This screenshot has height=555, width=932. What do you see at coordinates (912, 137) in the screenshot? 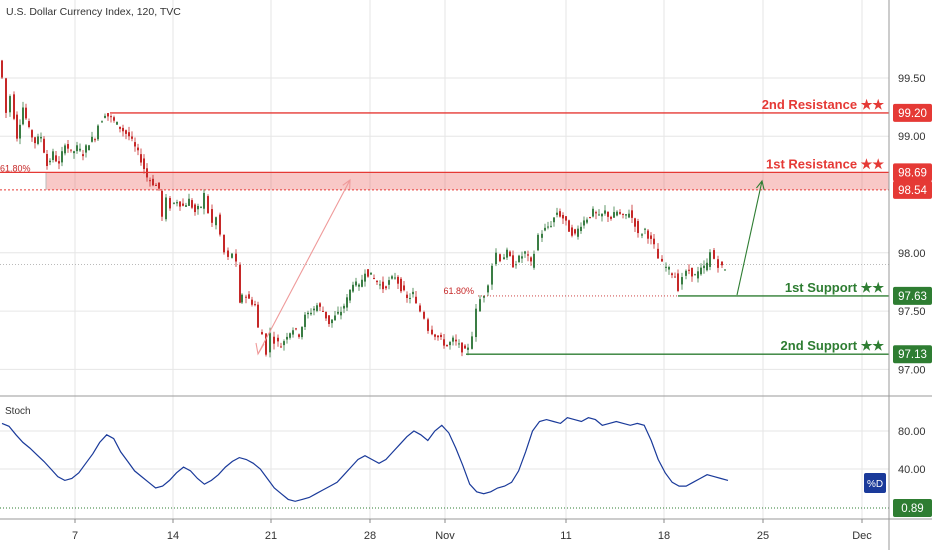
I see `y-tick-label: 99.00` at bounding box center [912, 137].